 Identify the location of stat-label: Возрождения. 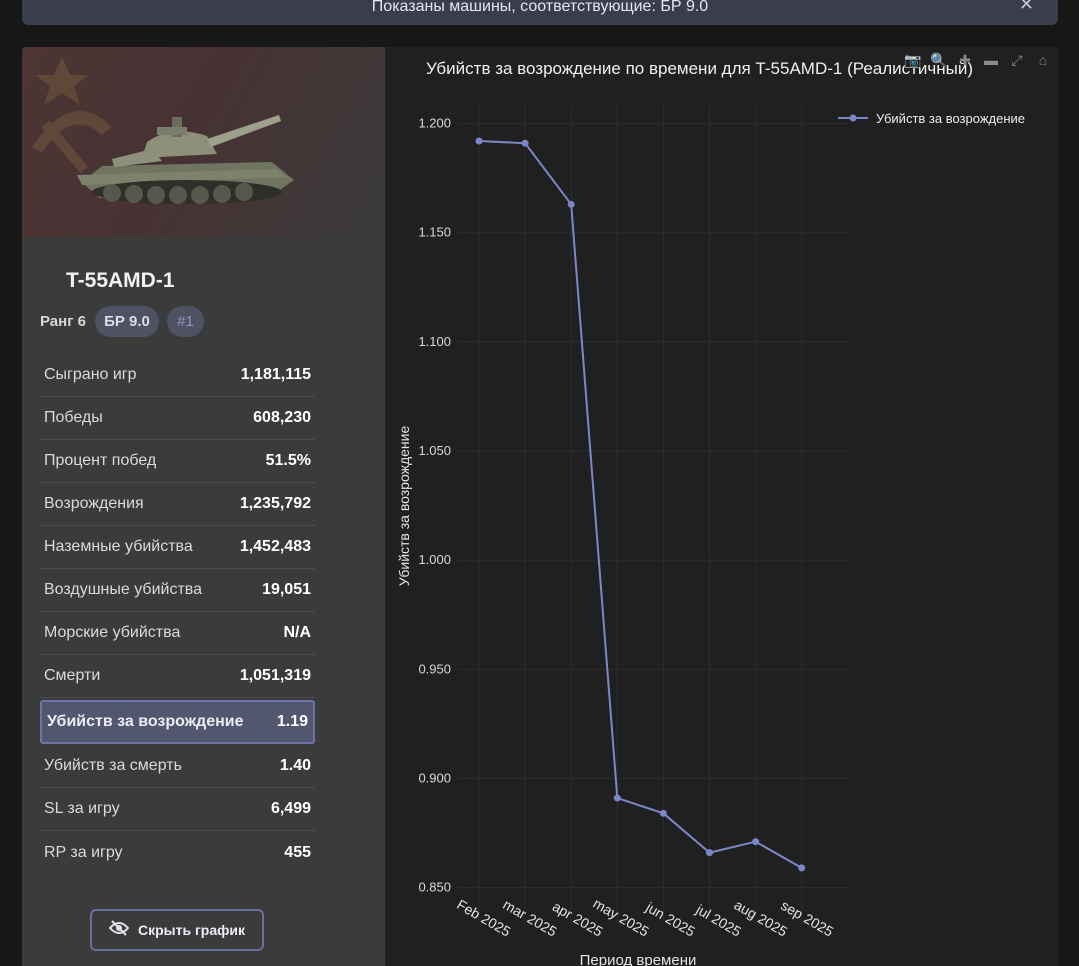
(94, 503).